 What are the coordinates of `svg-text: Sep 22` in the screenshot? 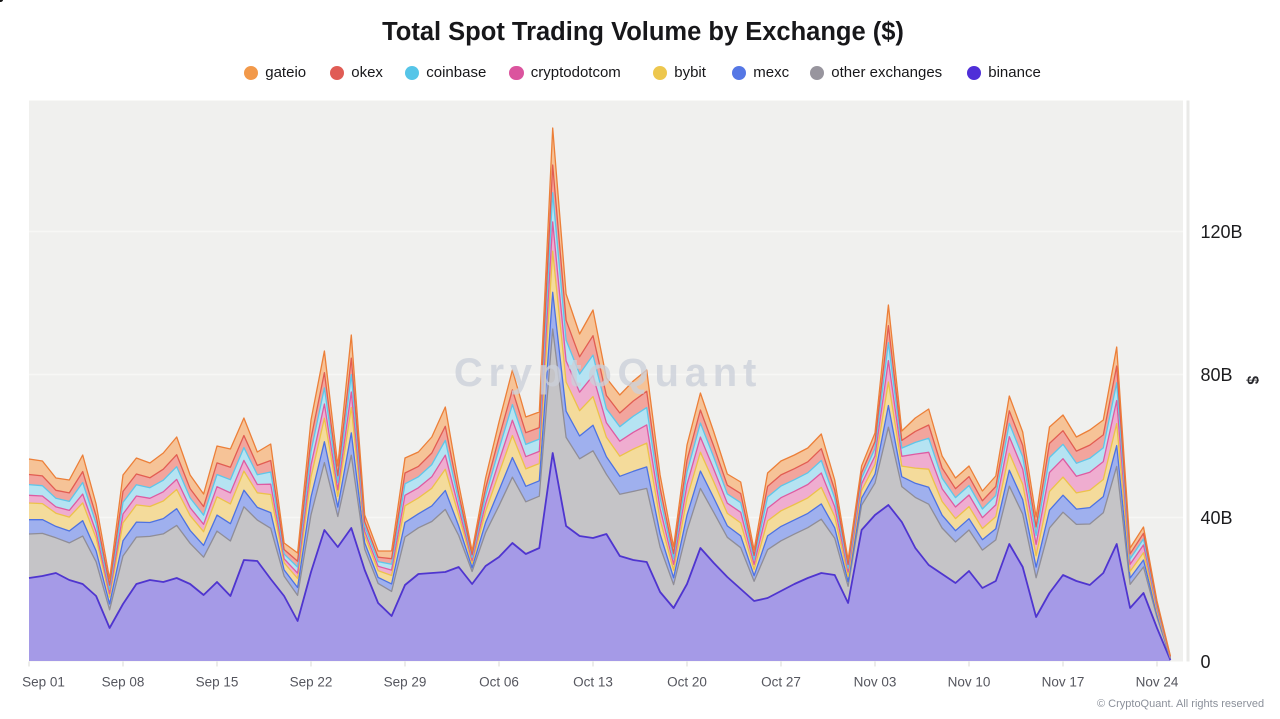 It's located at (311, 682).